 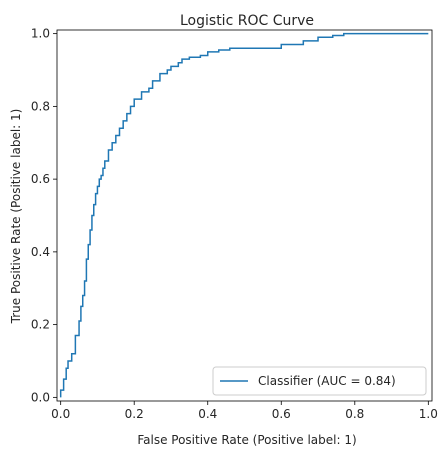 What do you see at coordinates (40, 397) in the screenshot?
I see `y-tick-label: 0.0` at bounding box center [40, 397].